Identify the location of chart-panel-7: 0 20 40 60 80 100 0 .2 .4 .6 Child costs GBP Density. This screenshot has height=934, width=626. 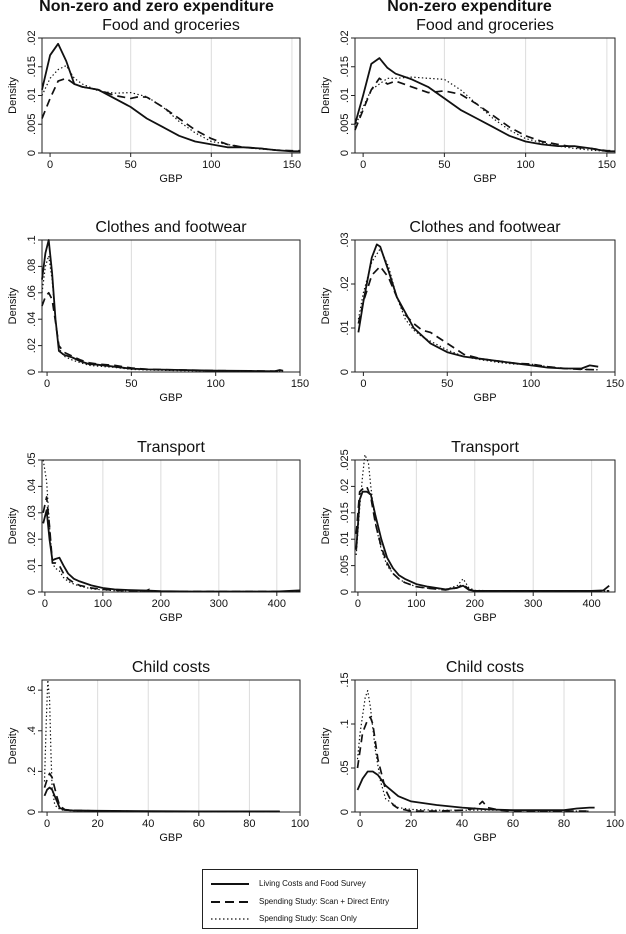
(158, 751).